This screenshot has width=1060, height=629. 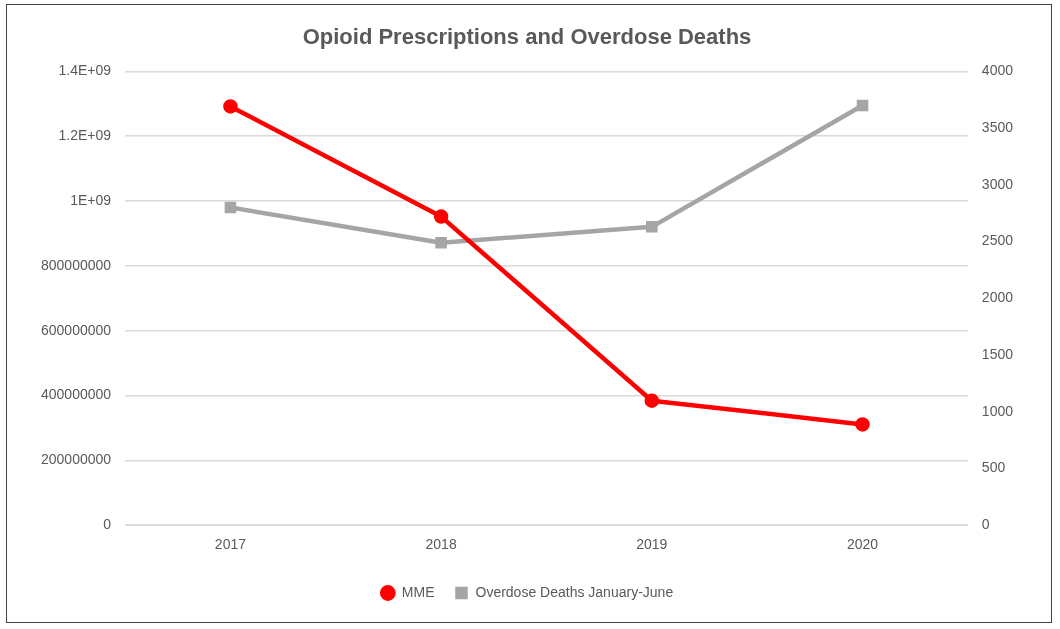 What do you see at coordinates (107, 524) in the screenshot?
I see `y-tick-label: 0` at bounding box center [107, 524].